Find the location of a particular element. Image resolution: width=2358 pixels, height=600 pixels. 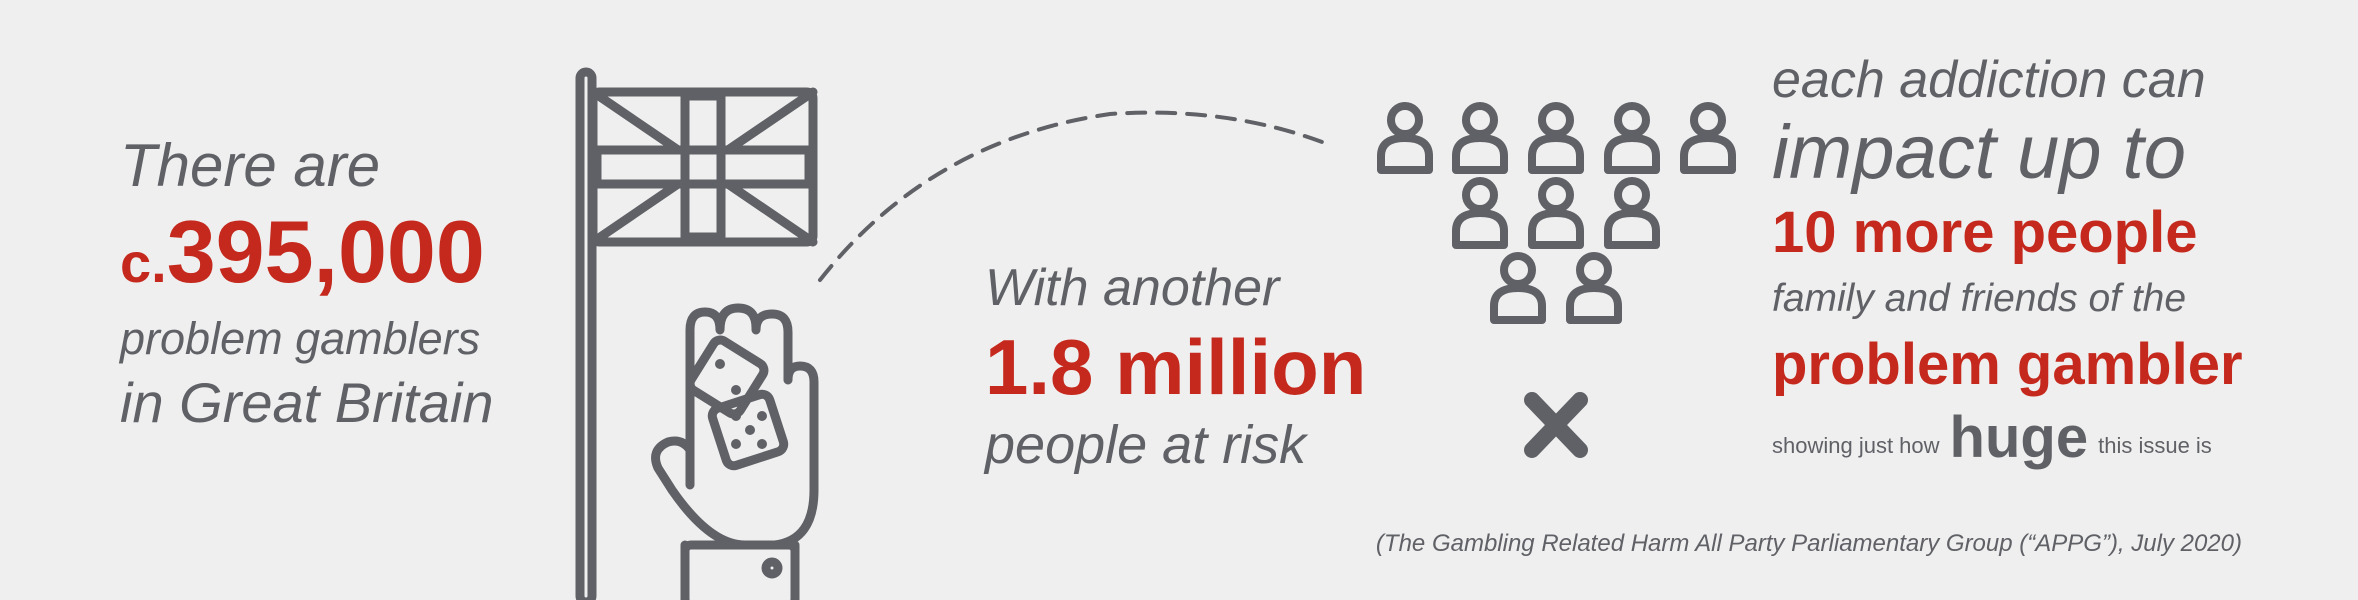

problem-gambler-label: problem gambler is located at coordinates (2007, 364).